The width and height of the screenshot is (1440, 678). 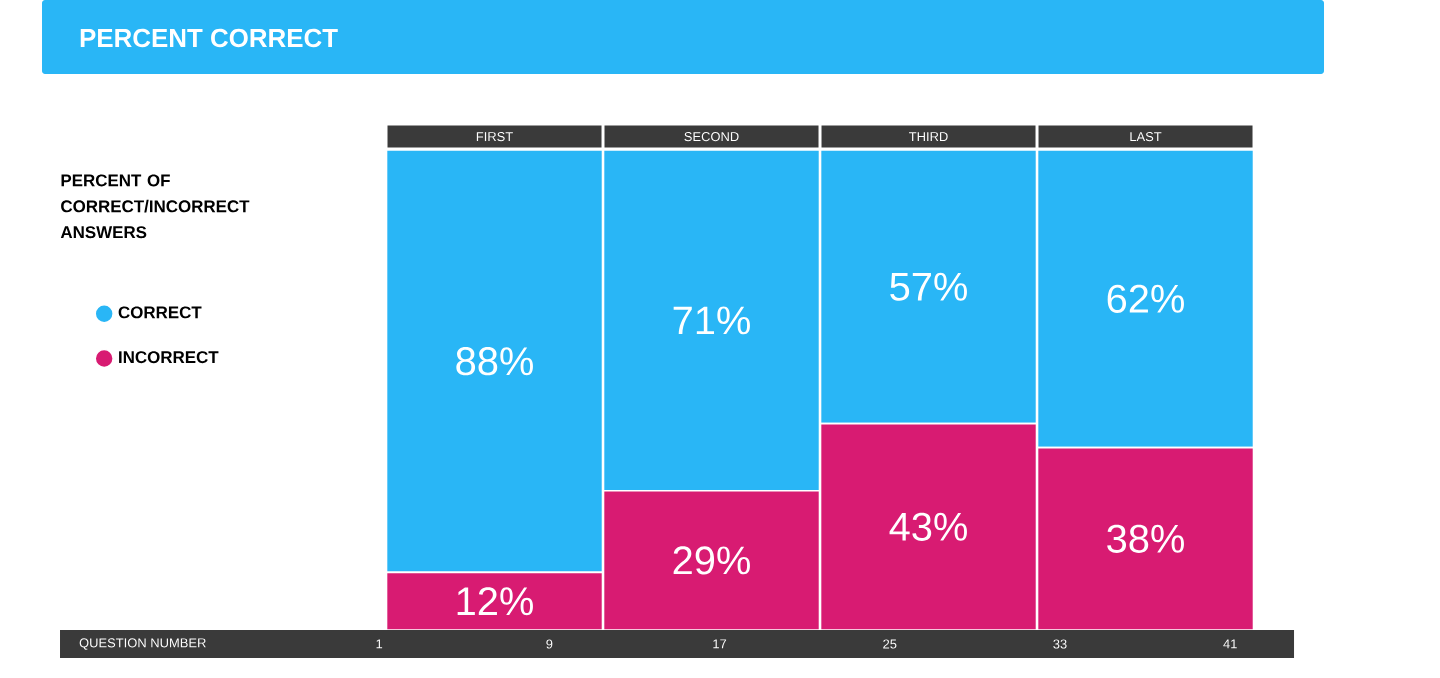 What do you see at coordinates (711, 320) in the screenshot?
I see `data-label: 71%` at bounding box center [711, 320].